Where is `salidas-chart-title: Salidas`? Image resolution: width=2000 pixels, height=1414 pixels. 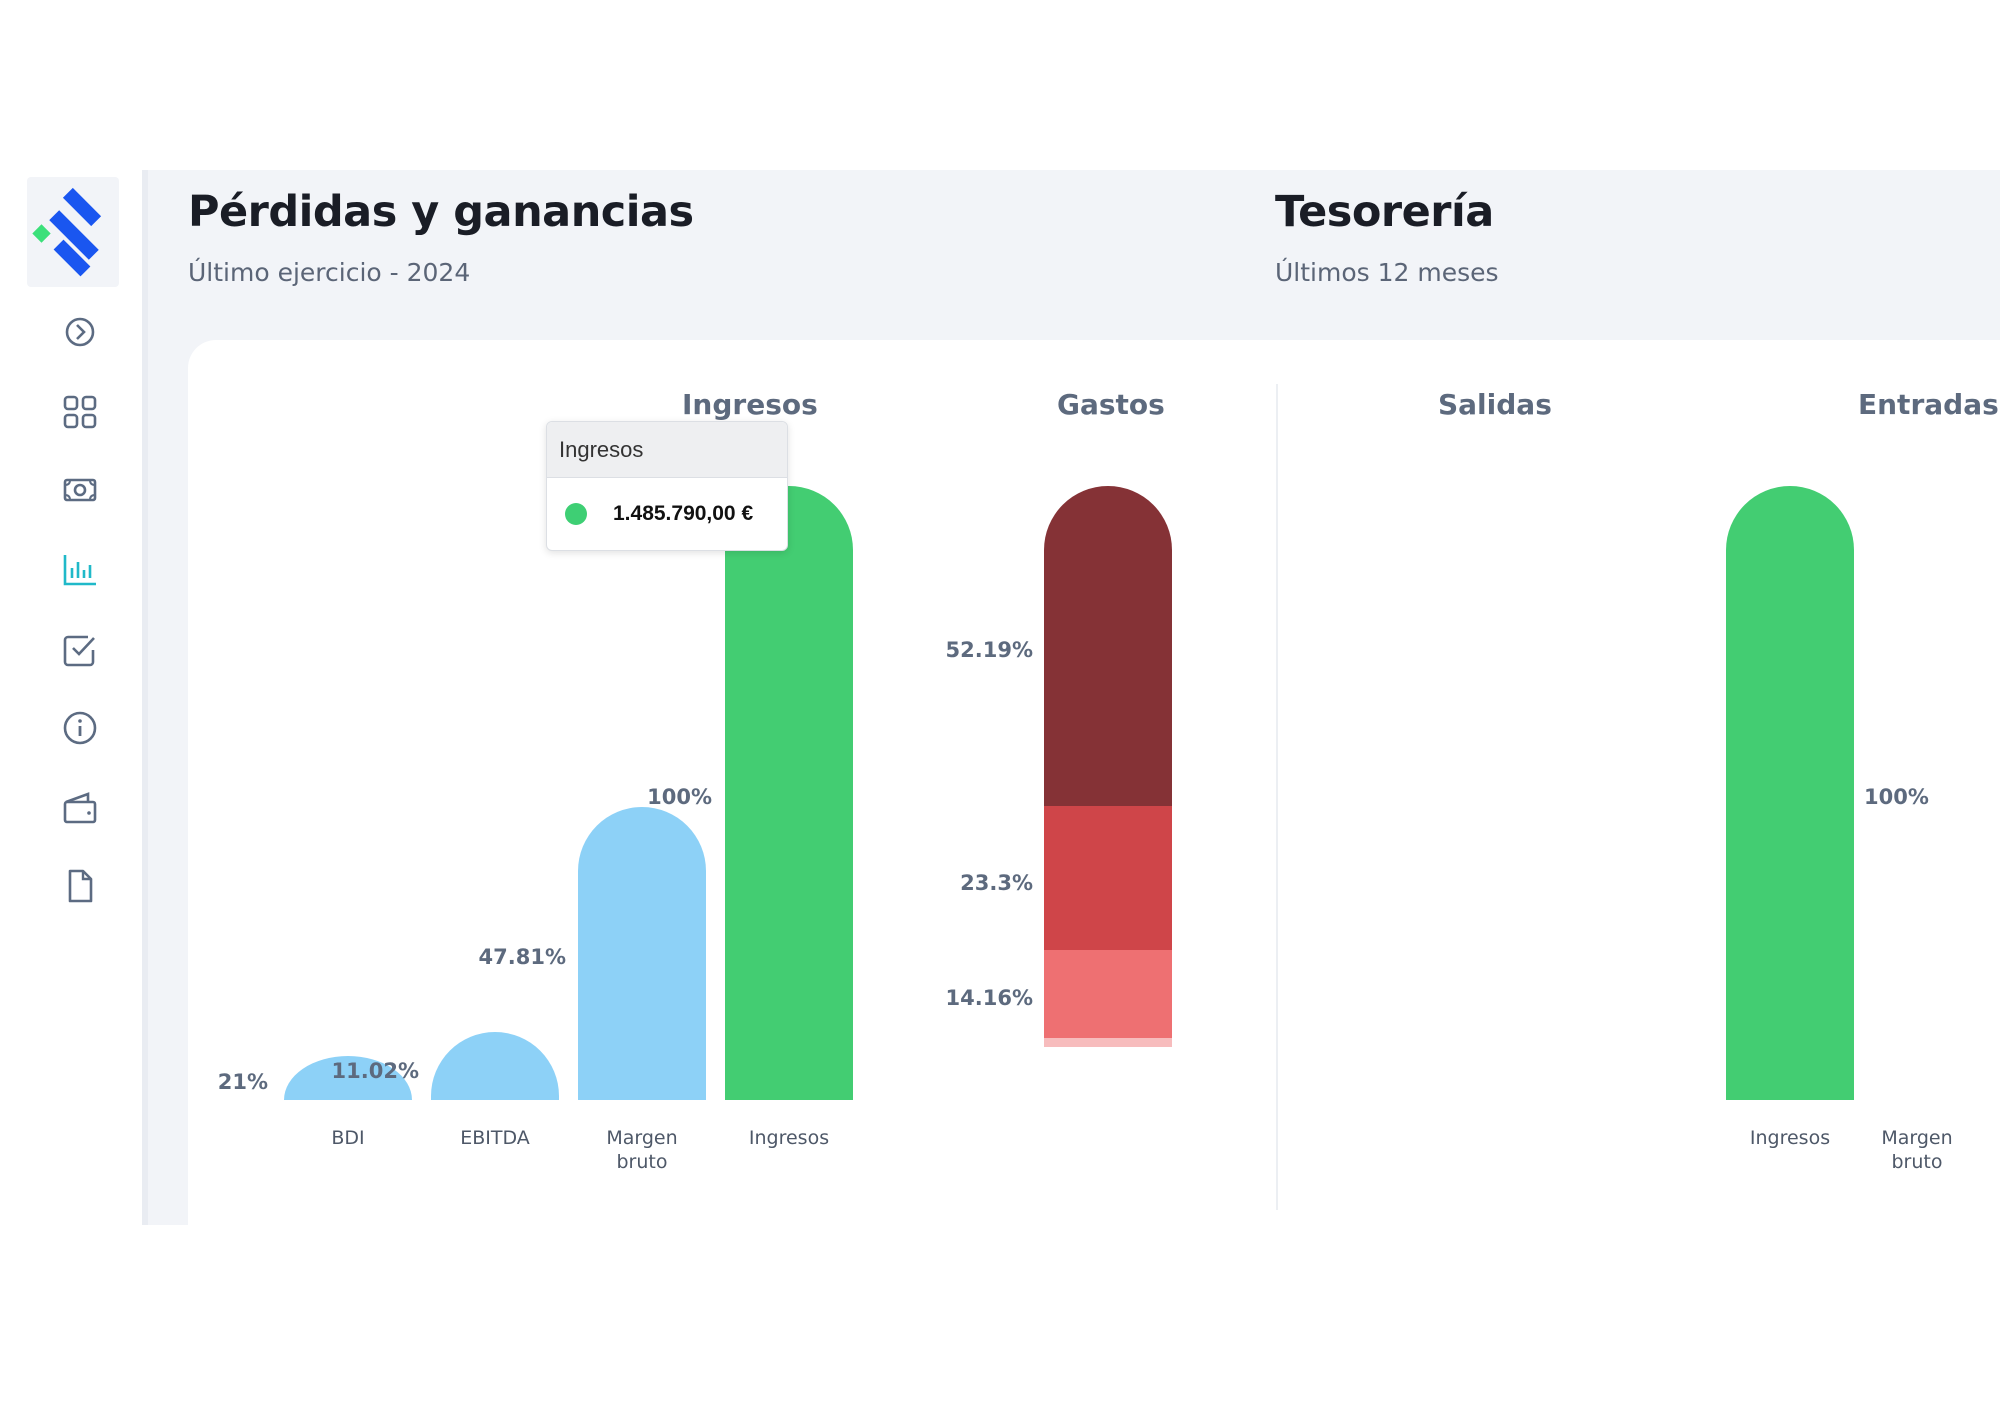
salidas-chart-title: Salidas is located at coordinates (1495, 404).